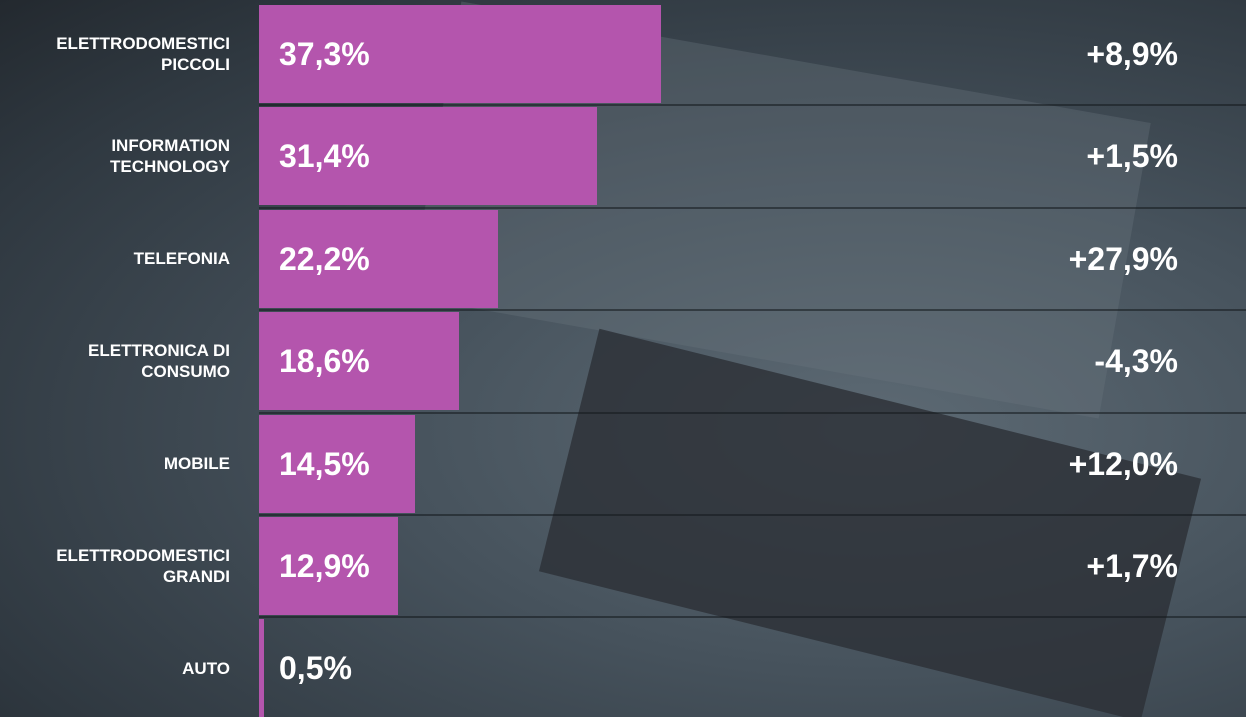  Describe the element at coordinates (324, 361) in the screenshot. I see `value-label: 18,6%` at that location.